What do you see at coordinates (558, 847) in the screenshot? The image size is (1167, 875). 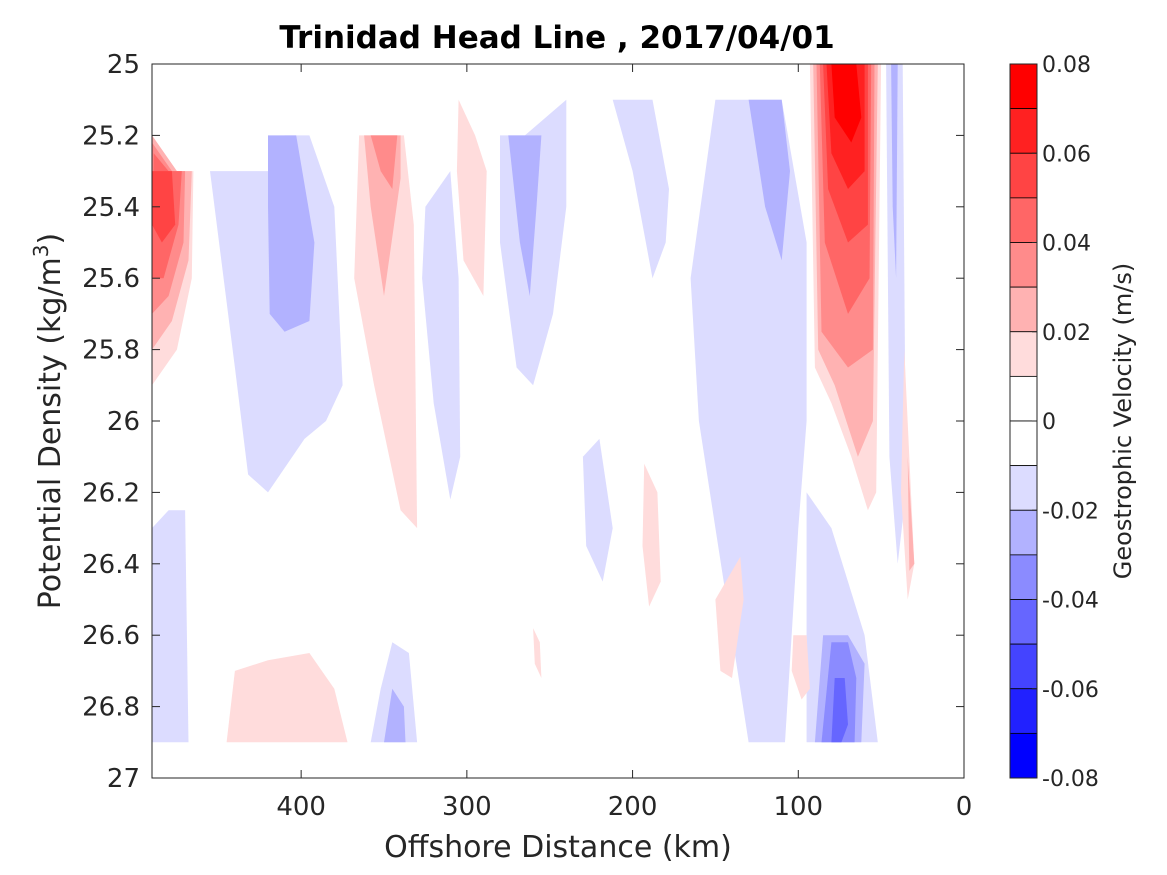 I see `x-axis-label: Offshore Distance (km)` at bounding box center [558, 847].